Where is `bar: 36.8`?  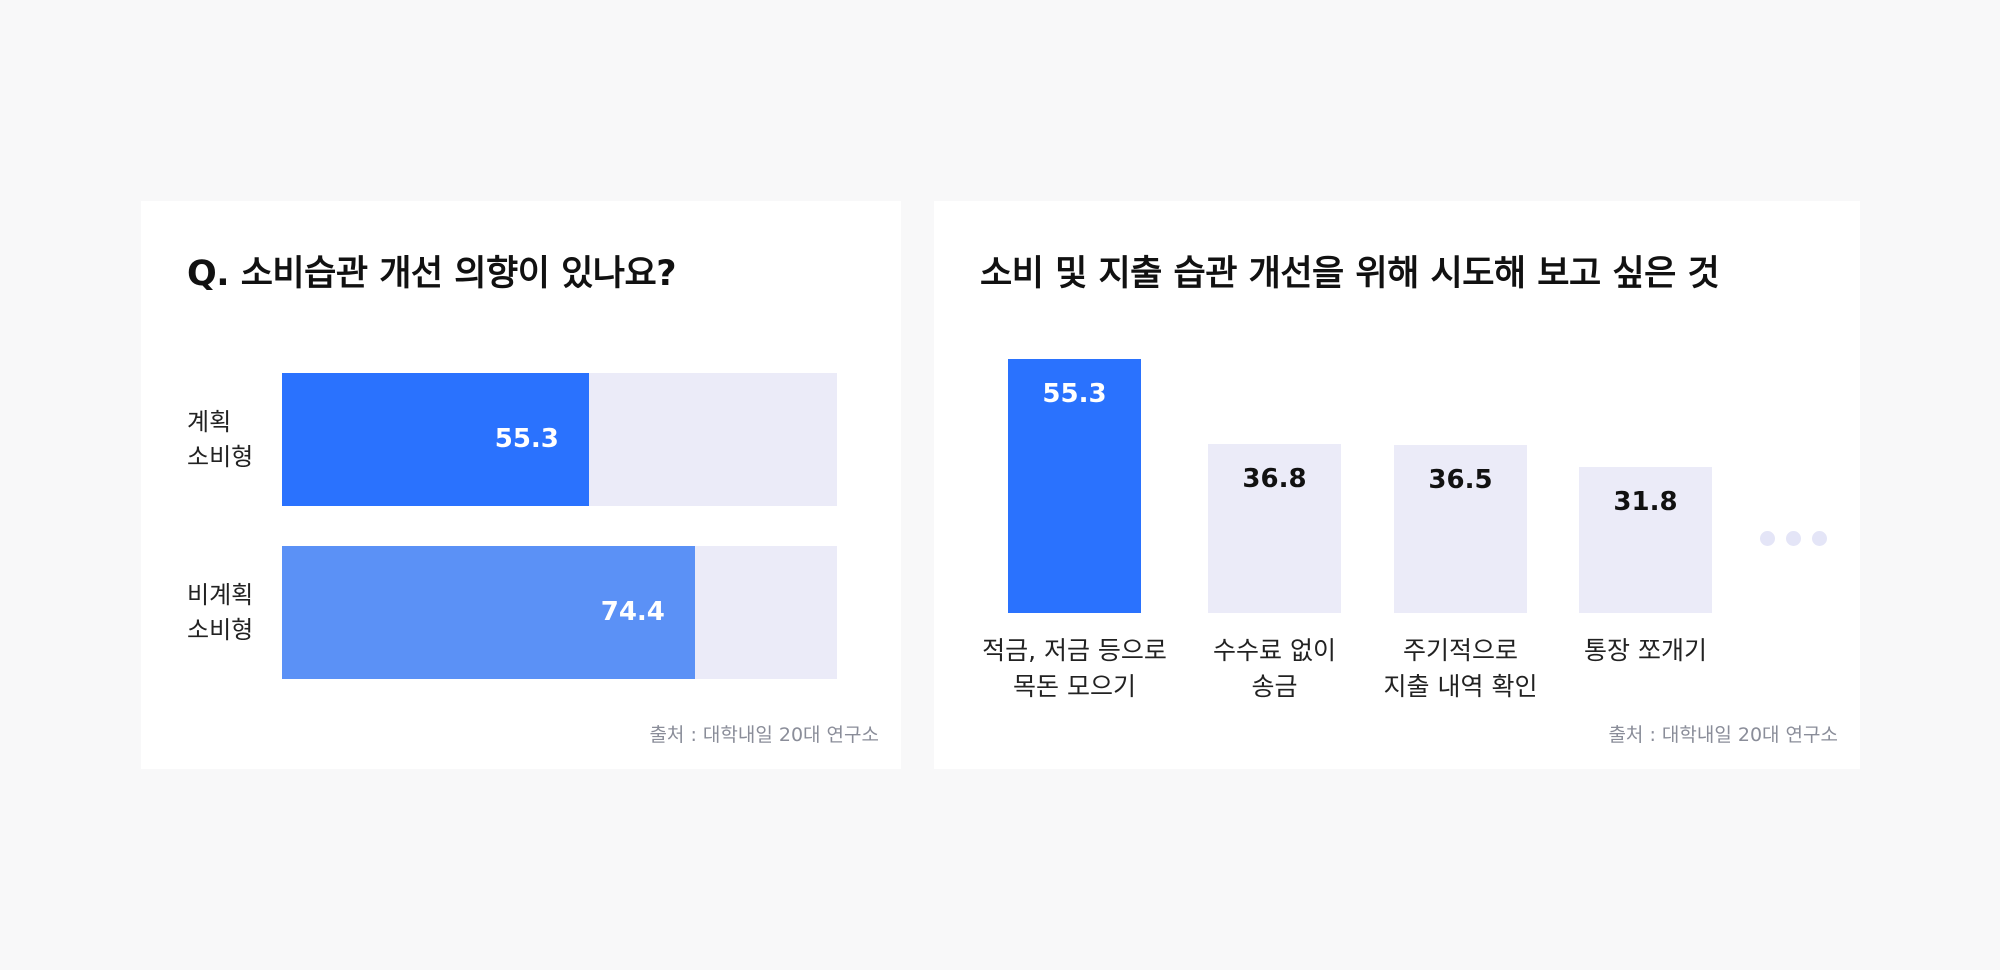 bar: 36.8 is located at coordinates (1274, 528).